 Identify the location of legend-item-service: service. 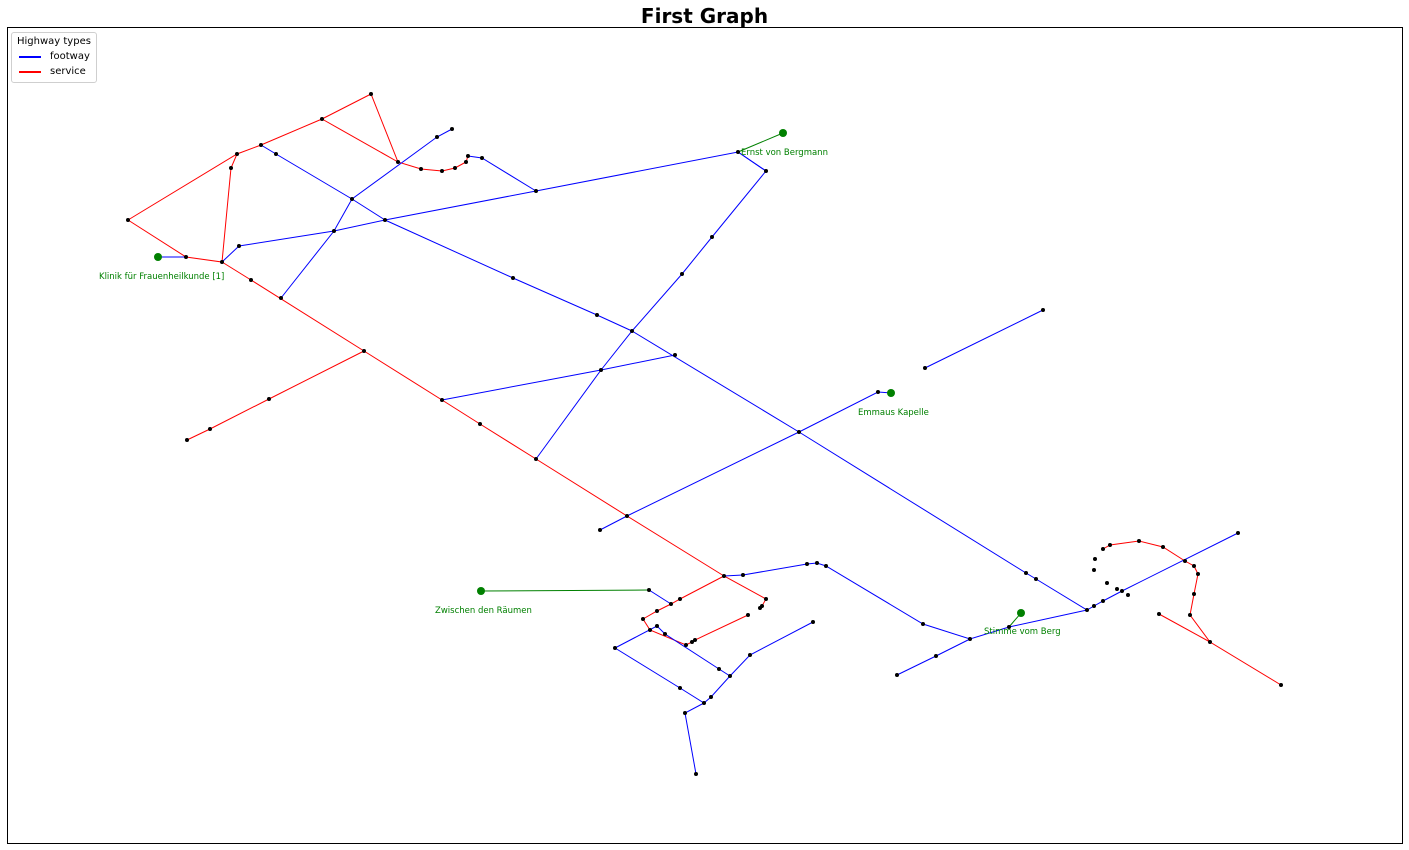
(54, 71).